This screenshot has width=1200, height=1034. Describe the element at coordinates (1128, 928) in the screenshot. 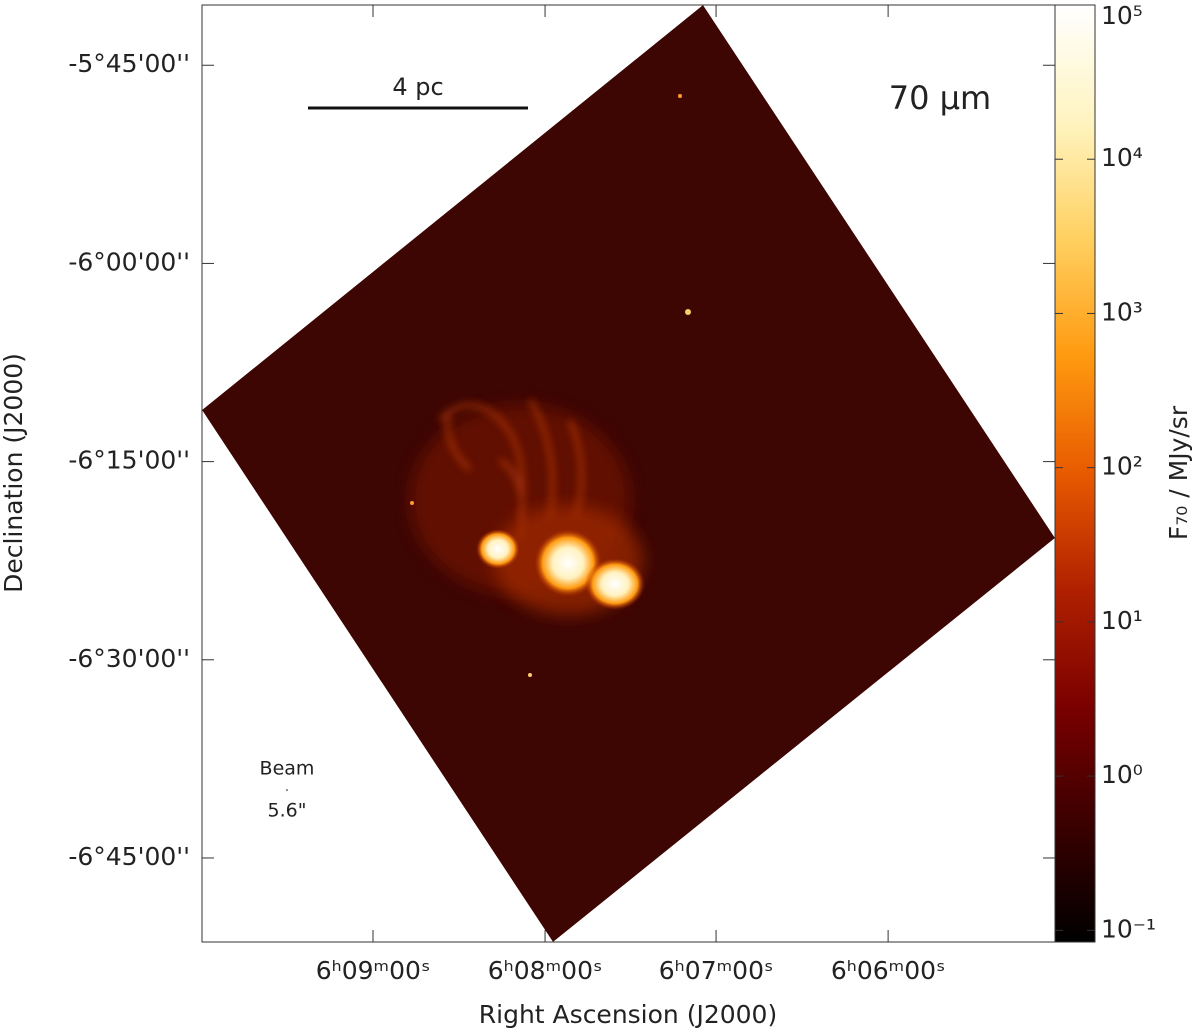

I see `colorbar-tick-label: 10⁻¹` at that location.